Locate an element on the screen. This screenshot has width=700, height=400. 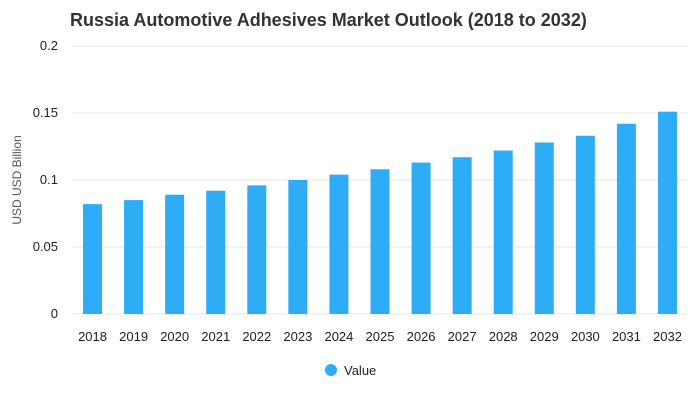
x-tick-label: 2031 is located at coordinates (626, 336).